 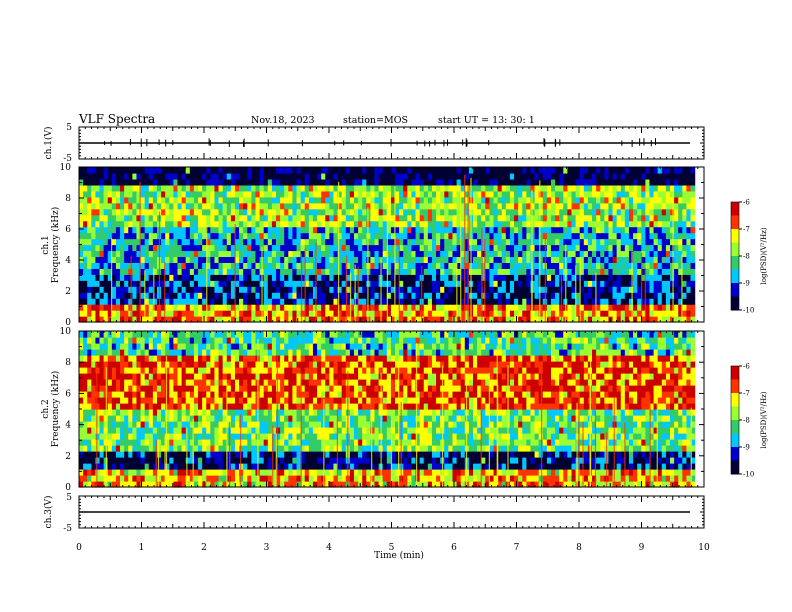 I want to click on figure-title: VLF Spectra, so click(x=116, y=119).